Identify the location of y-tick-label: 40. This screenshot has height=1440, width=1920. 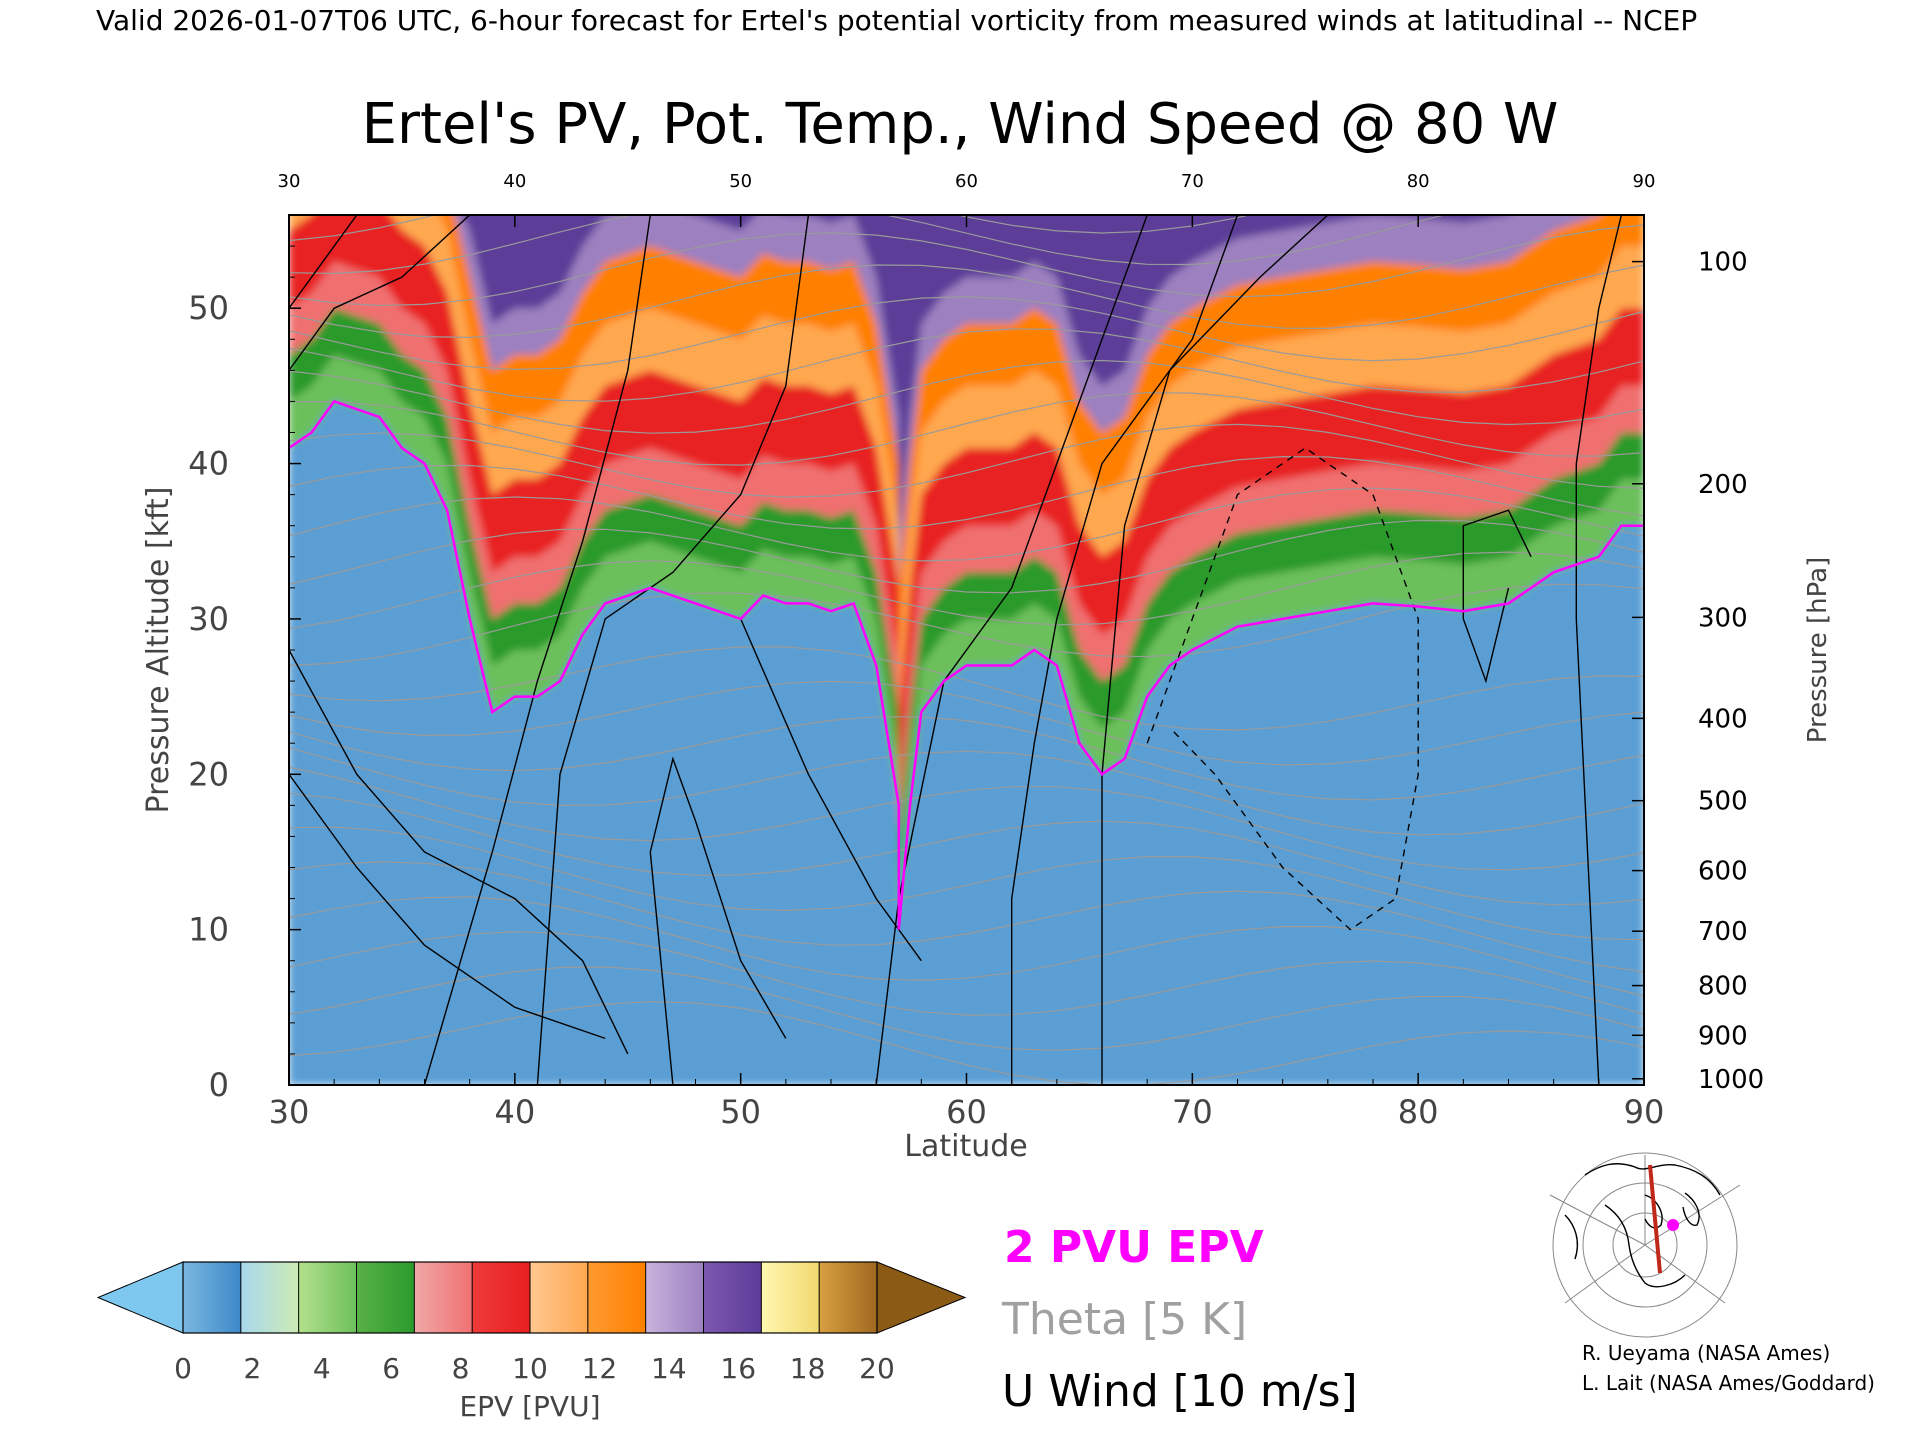
(208, 464).